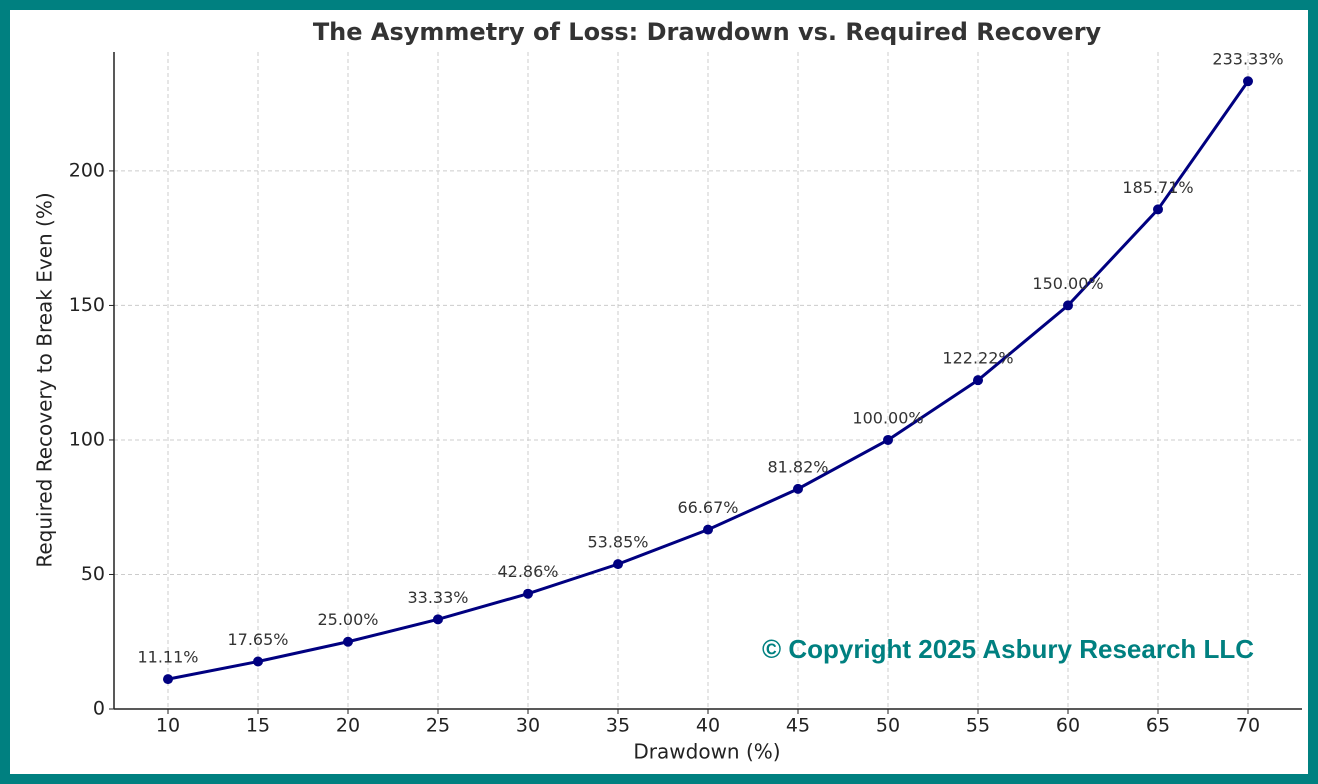  I want to click on x-tick-label: 45, so click(798, 726).